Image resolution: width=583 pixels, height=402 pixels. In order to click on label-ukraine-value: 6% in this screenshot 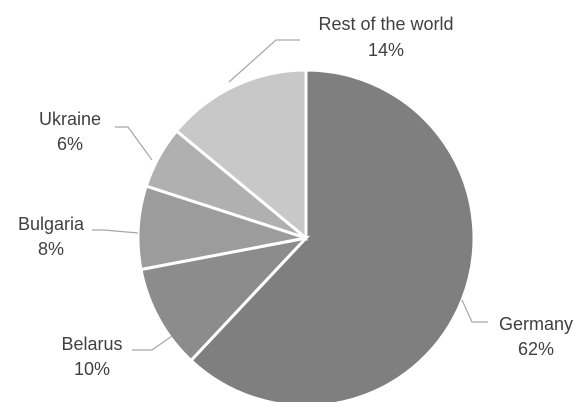, I will do `click(70, 144)`.